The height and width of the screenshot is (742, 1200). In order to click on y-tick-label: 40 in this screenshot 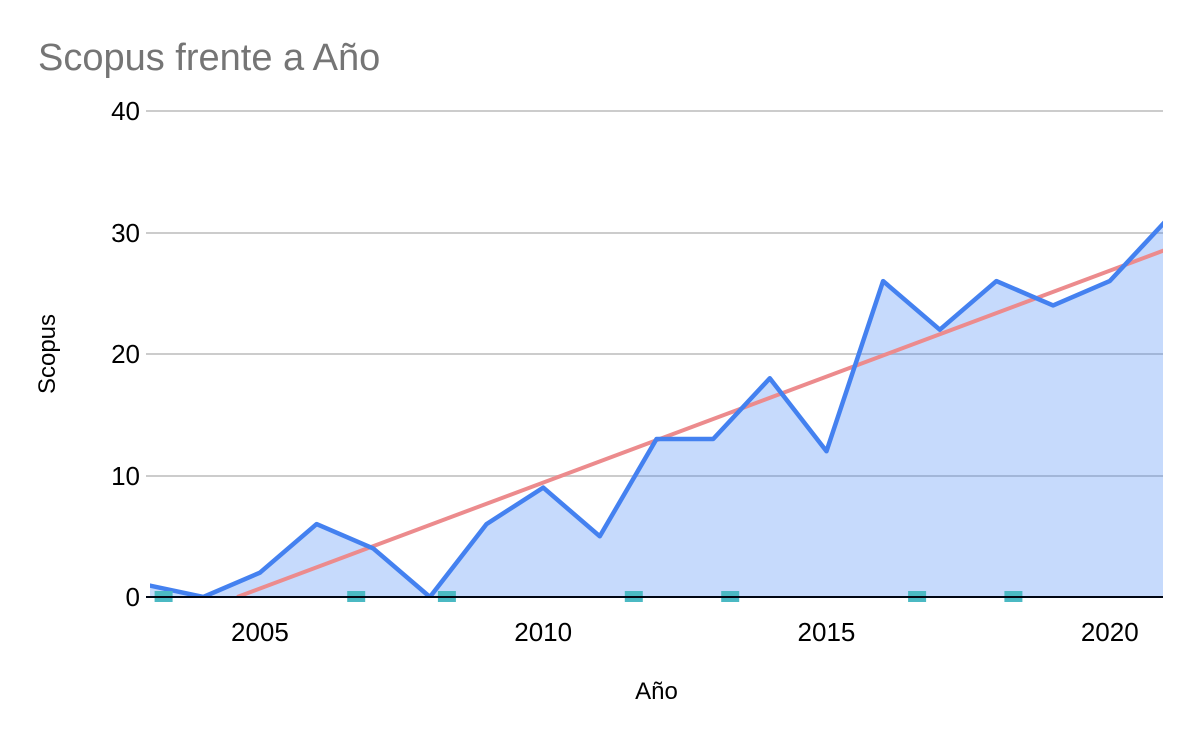, I will do `click(125, 111)`.